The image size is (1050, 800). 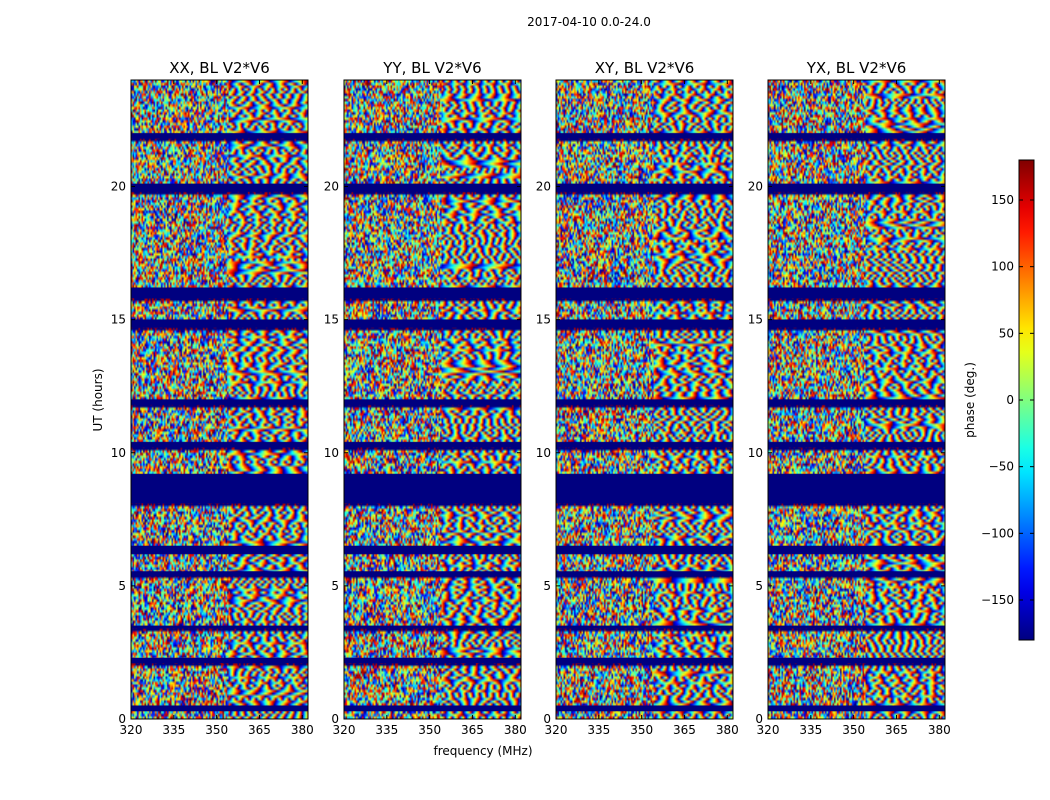 I want to click on panel-4-title: YX, BL V2*V6, so click(x=856, y=68).